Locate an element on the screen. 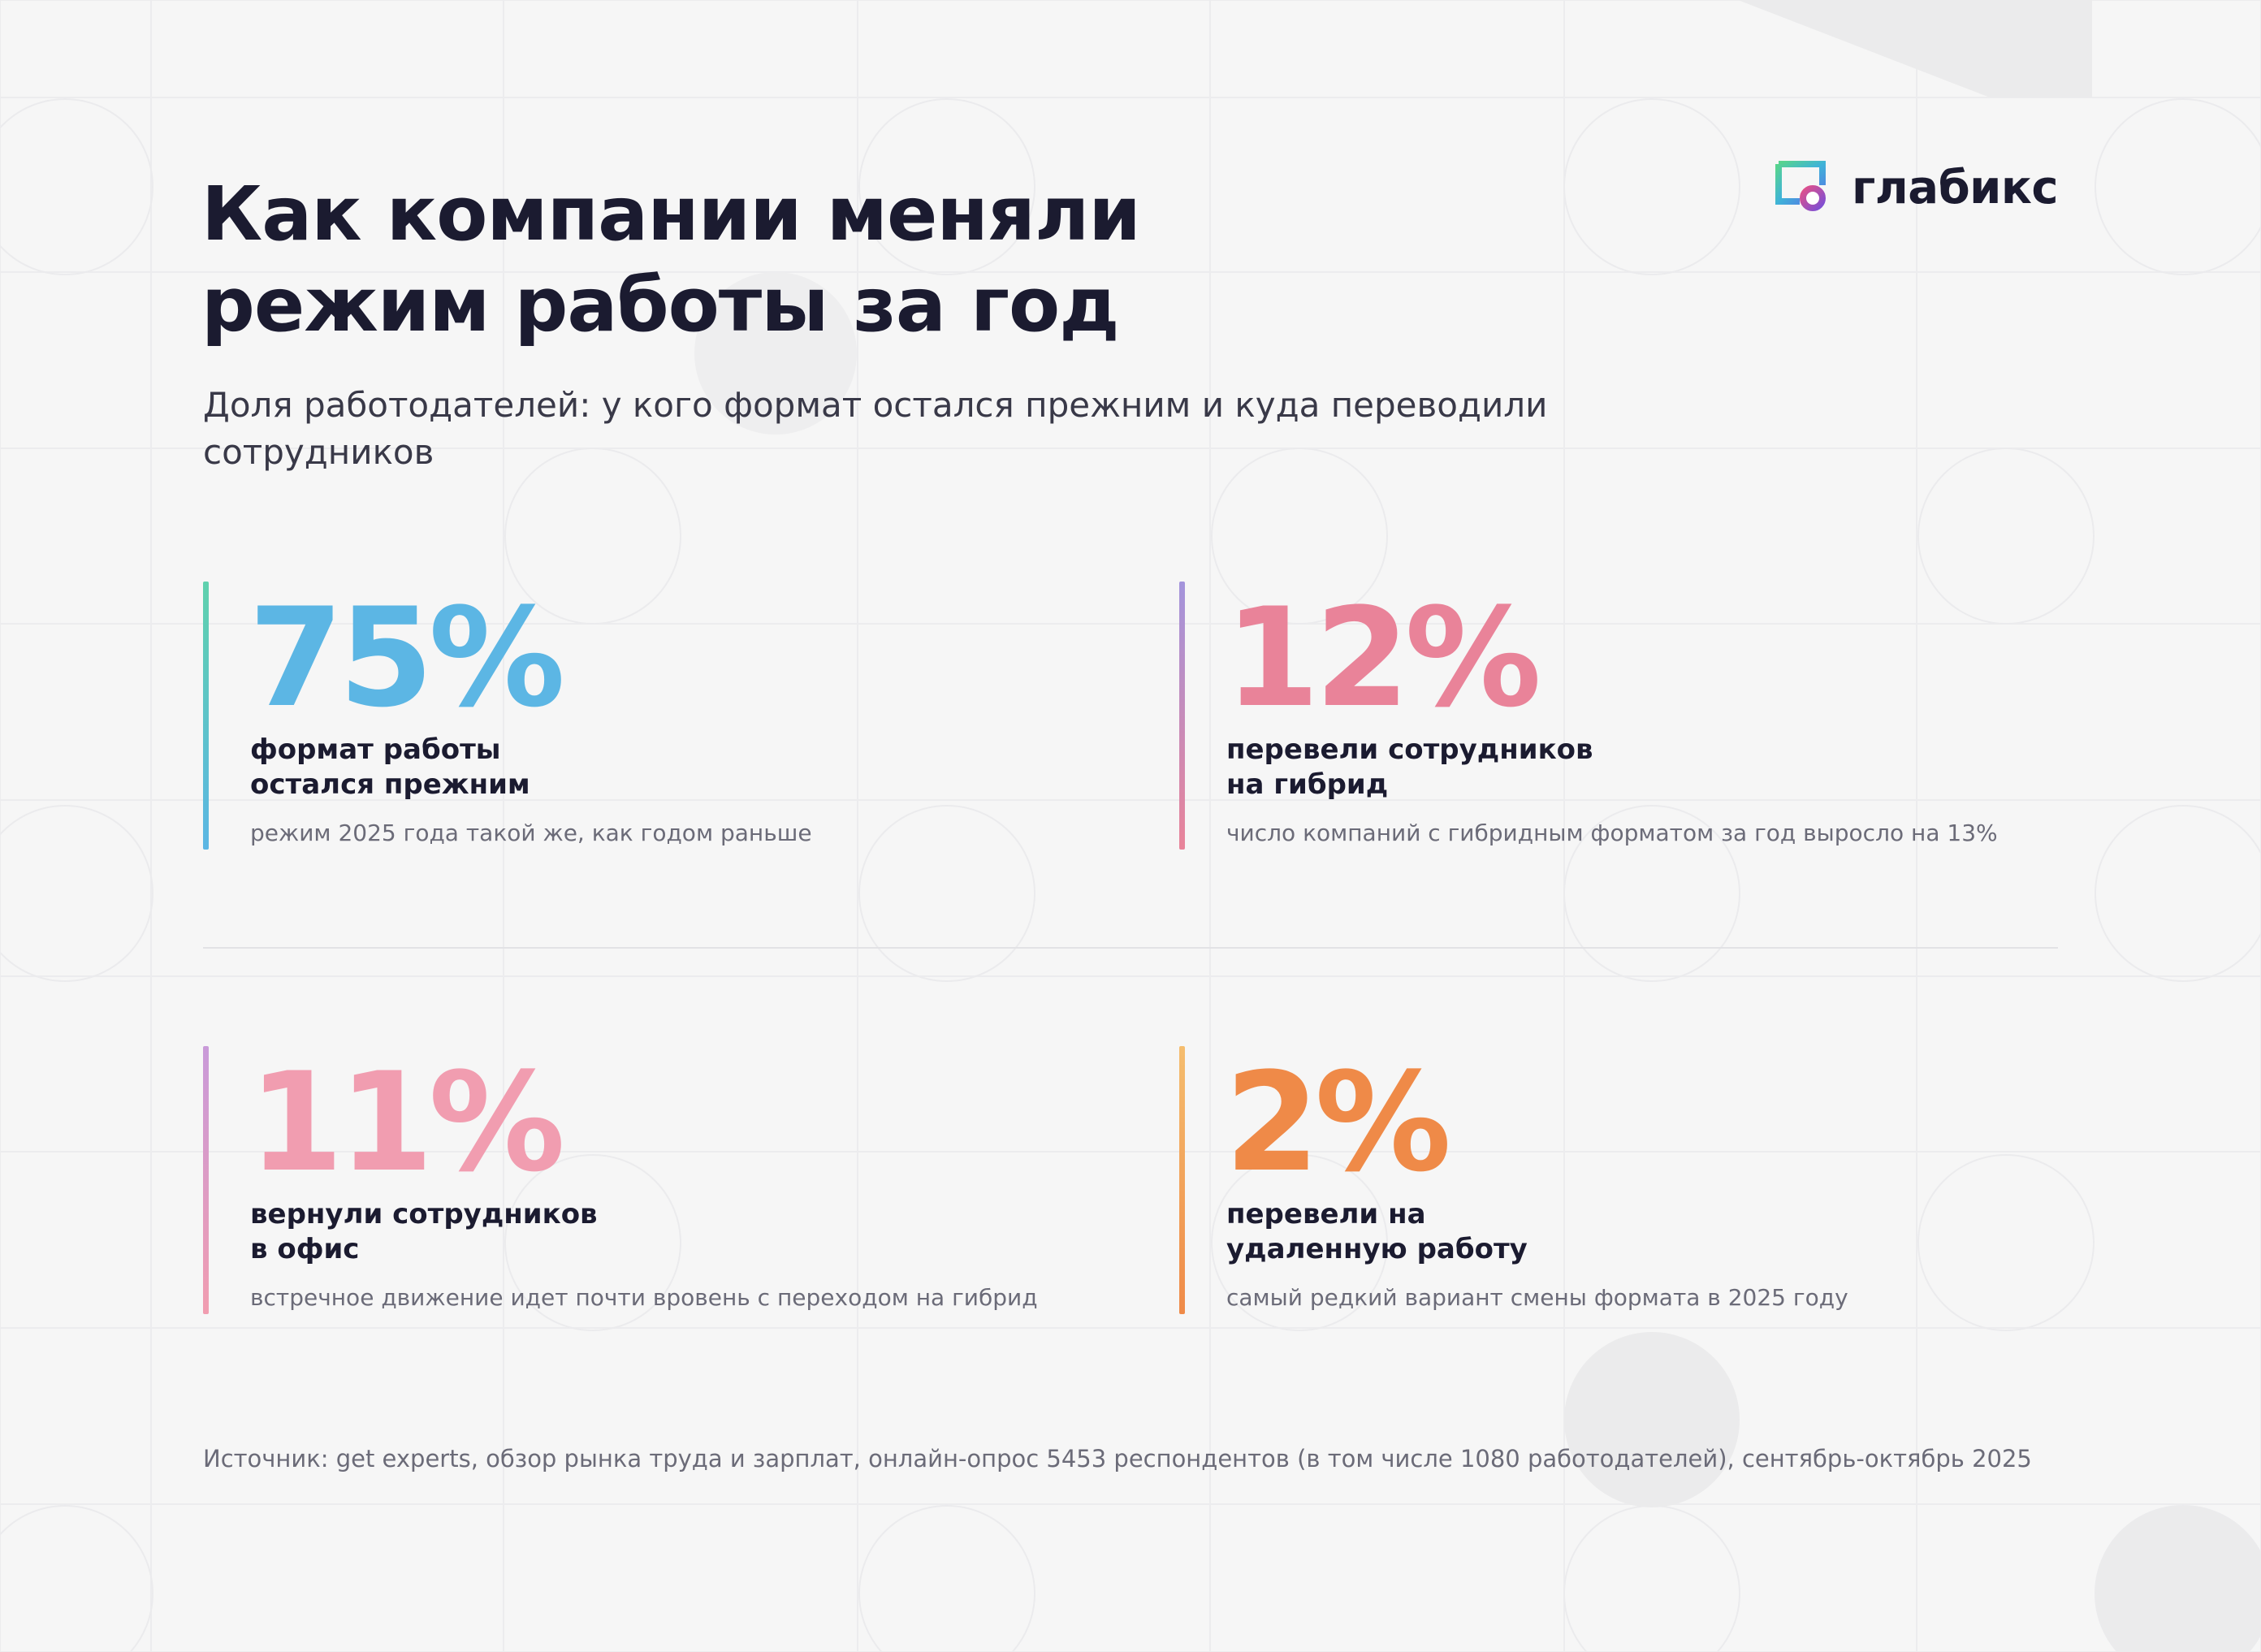  stat-value: 12% is located at coordinates (1383, 657).